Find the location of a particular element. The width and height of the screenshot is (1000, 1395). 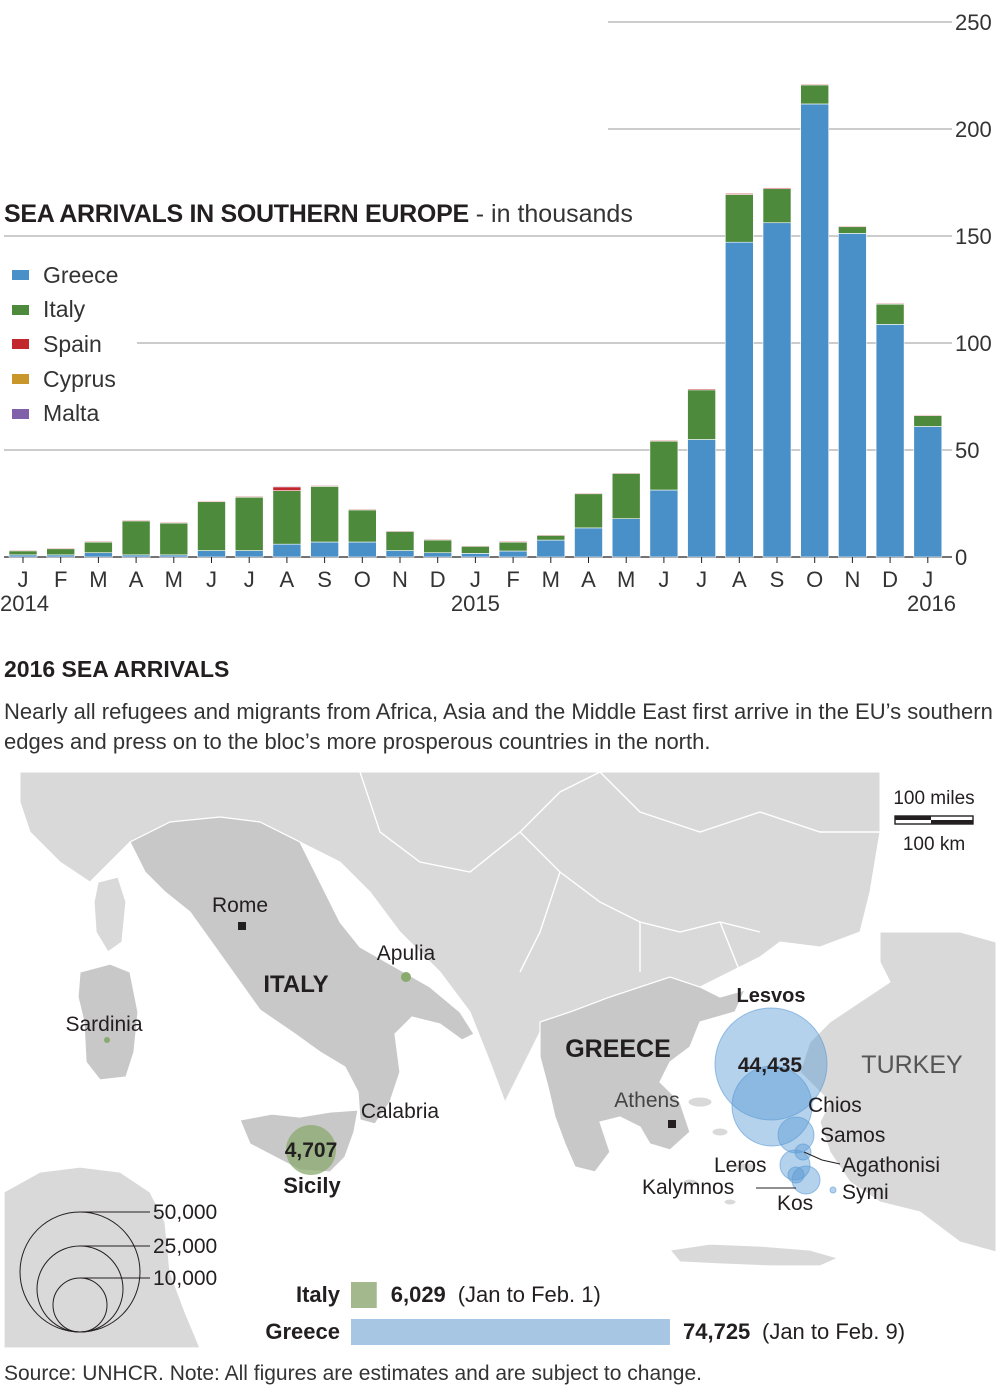

label-symi: Symi is located at coordinates (865, 1192).